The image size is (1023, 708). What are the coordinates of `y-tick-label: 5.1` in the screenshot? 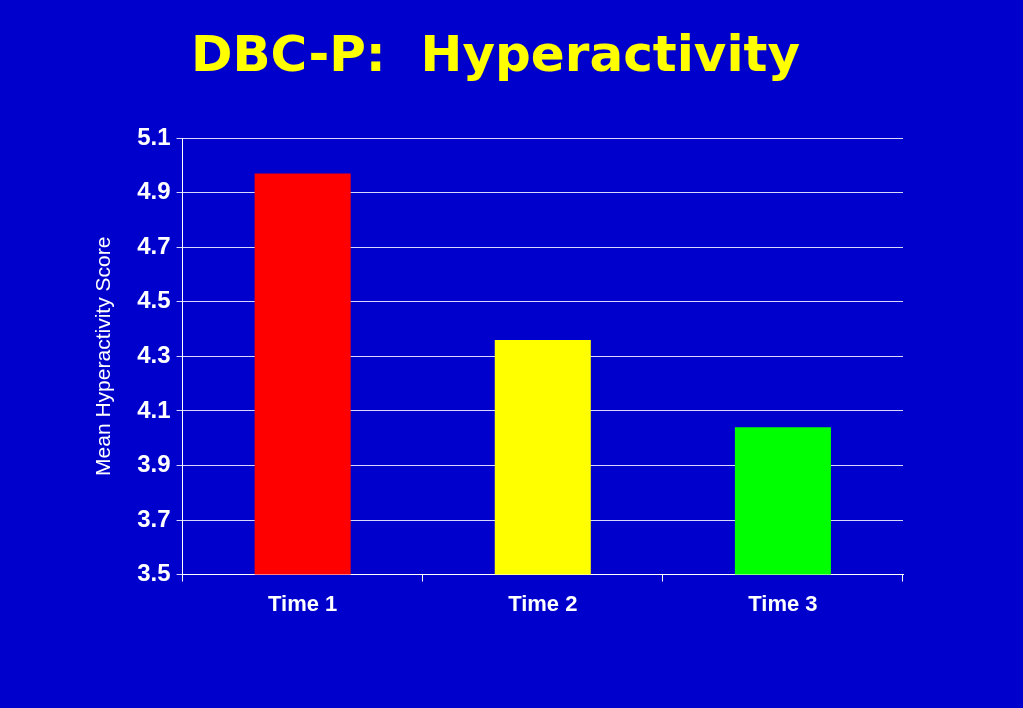 It's located at (154, 136).